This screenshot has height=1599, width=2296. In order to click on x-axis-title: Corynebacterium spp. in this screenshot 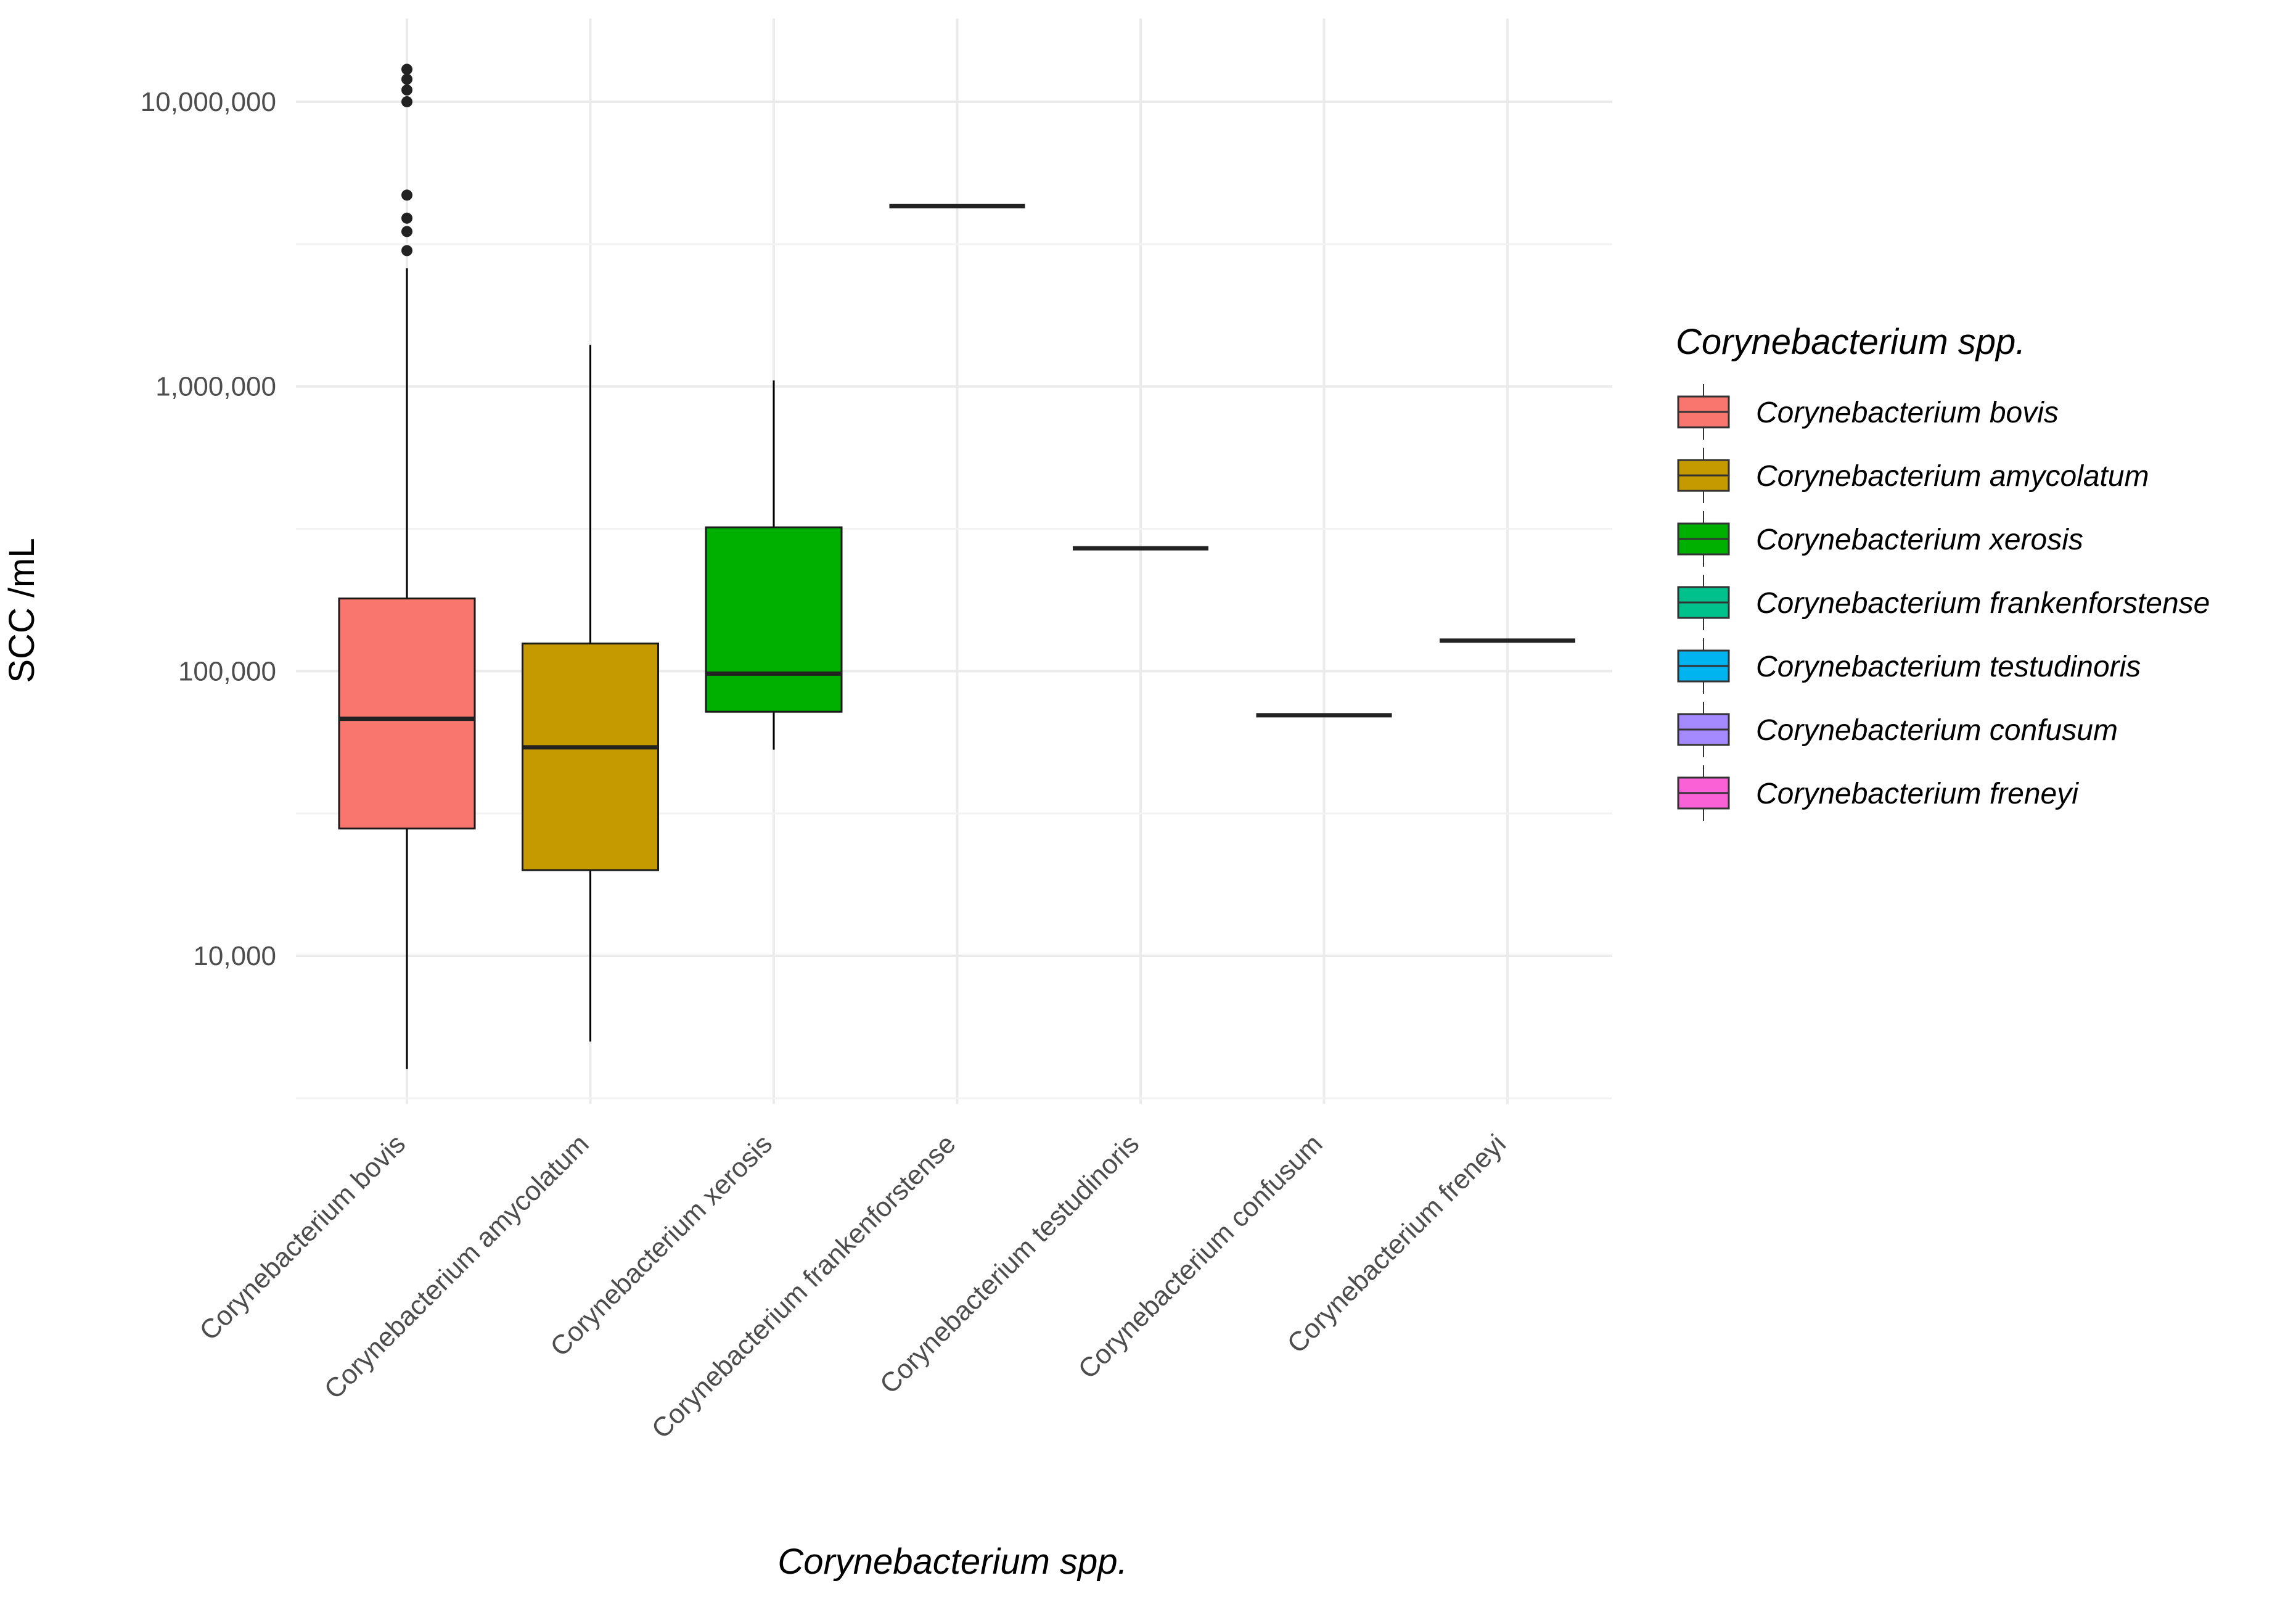, I will do `click(952, 1562)`.